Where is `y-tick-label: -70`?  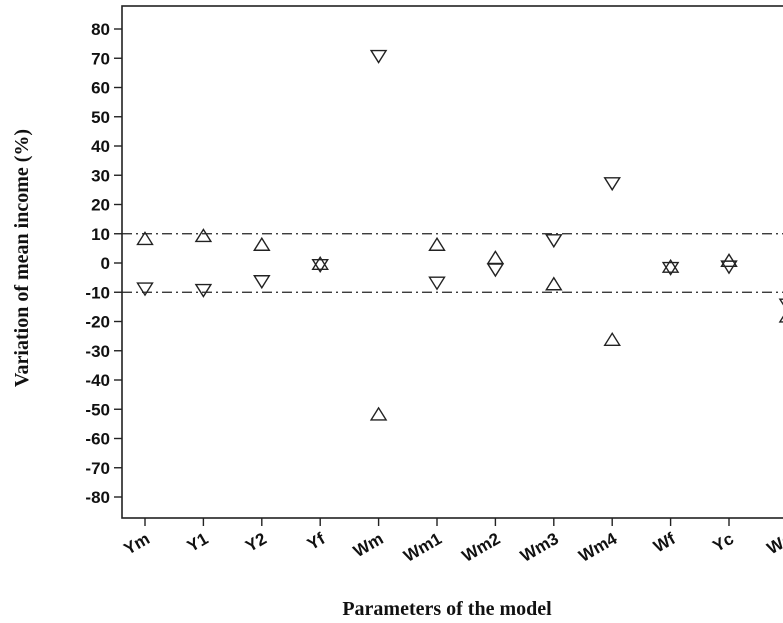 y-tick-label: -70 is located at coordinates (97, 468).